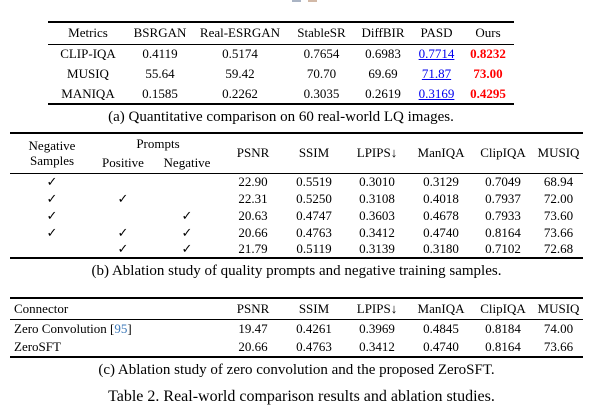  Describe the element at coordinates (160, 93) in the screenshot. I see `value-cell: 0.1585` at that location.